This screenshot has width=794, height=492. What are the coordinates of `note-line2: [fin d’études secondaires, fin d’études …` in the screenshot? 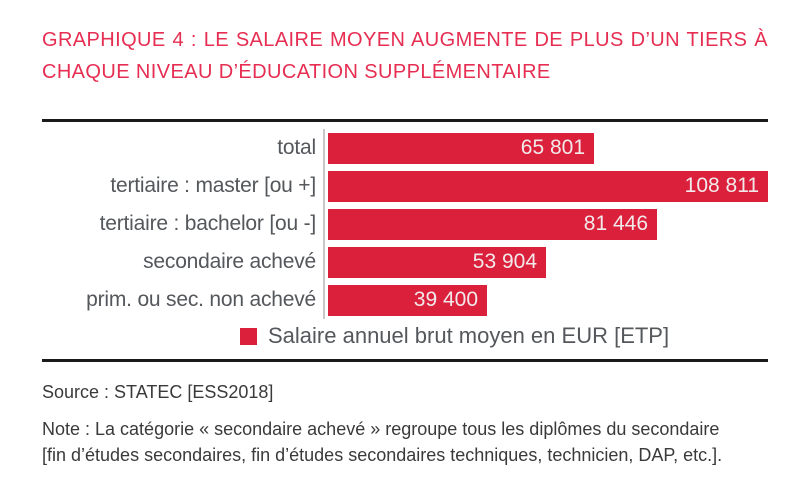 It's located at (382, 455).